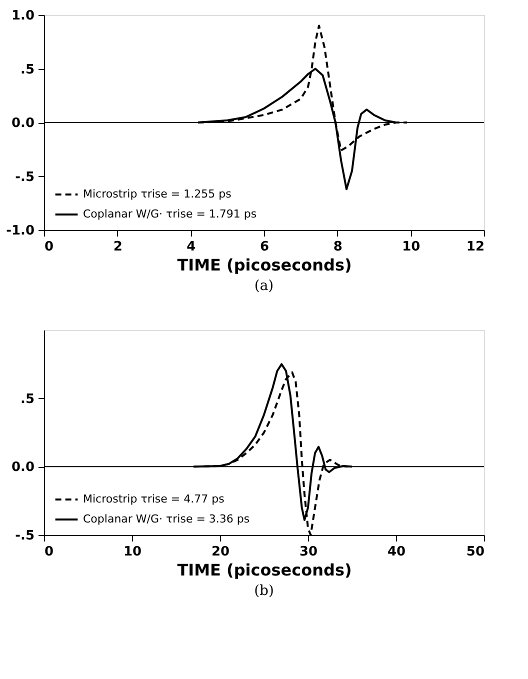  I want to click on x-tick-label: 30, so click(308, 552).